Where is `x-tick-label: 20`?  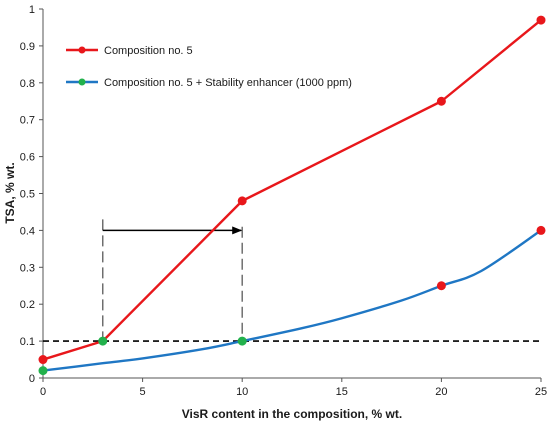
x-tick-label: 20 is located at coordinates (441, 392).